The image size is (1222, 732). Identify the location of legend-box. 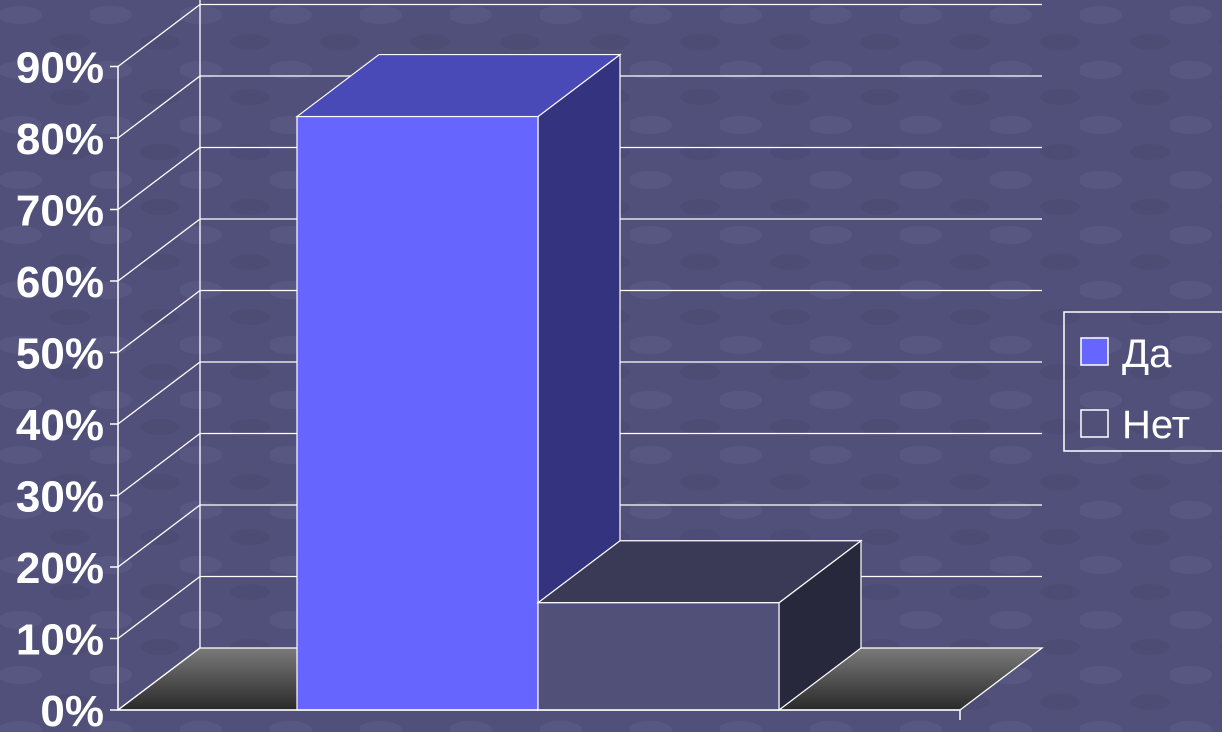
(1142, 381).